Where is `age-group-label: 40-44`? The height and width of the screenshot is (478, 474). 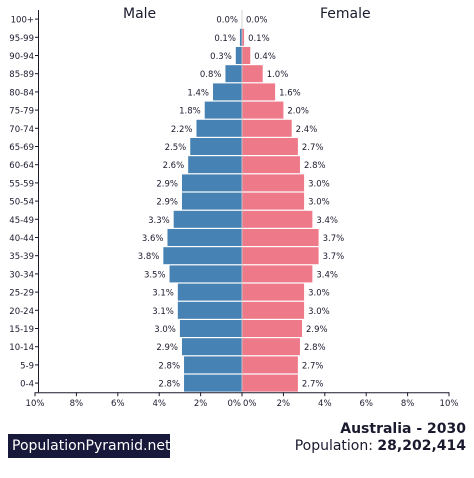
age-group-label: 40-44 is located at coordinates (21, 239).